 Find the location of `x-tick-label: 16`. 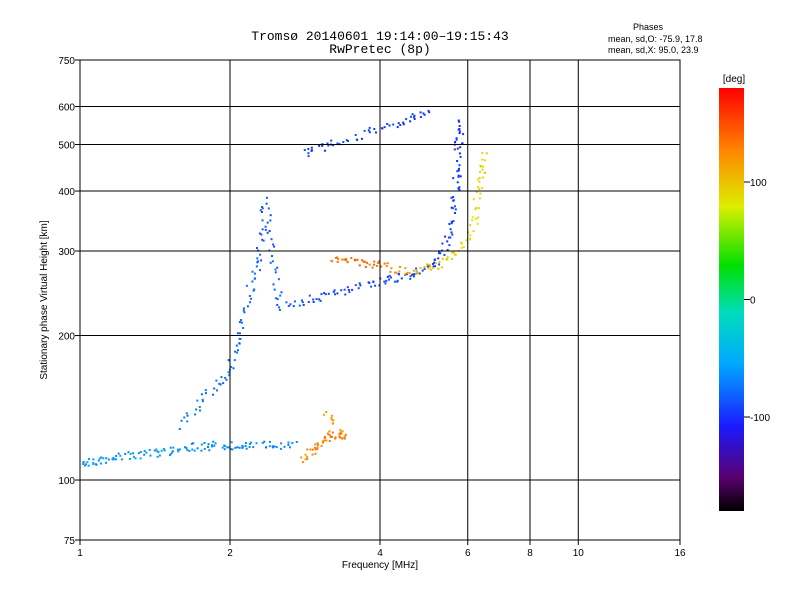

x-tick-label: 16 is located at coordinates (680, 553).